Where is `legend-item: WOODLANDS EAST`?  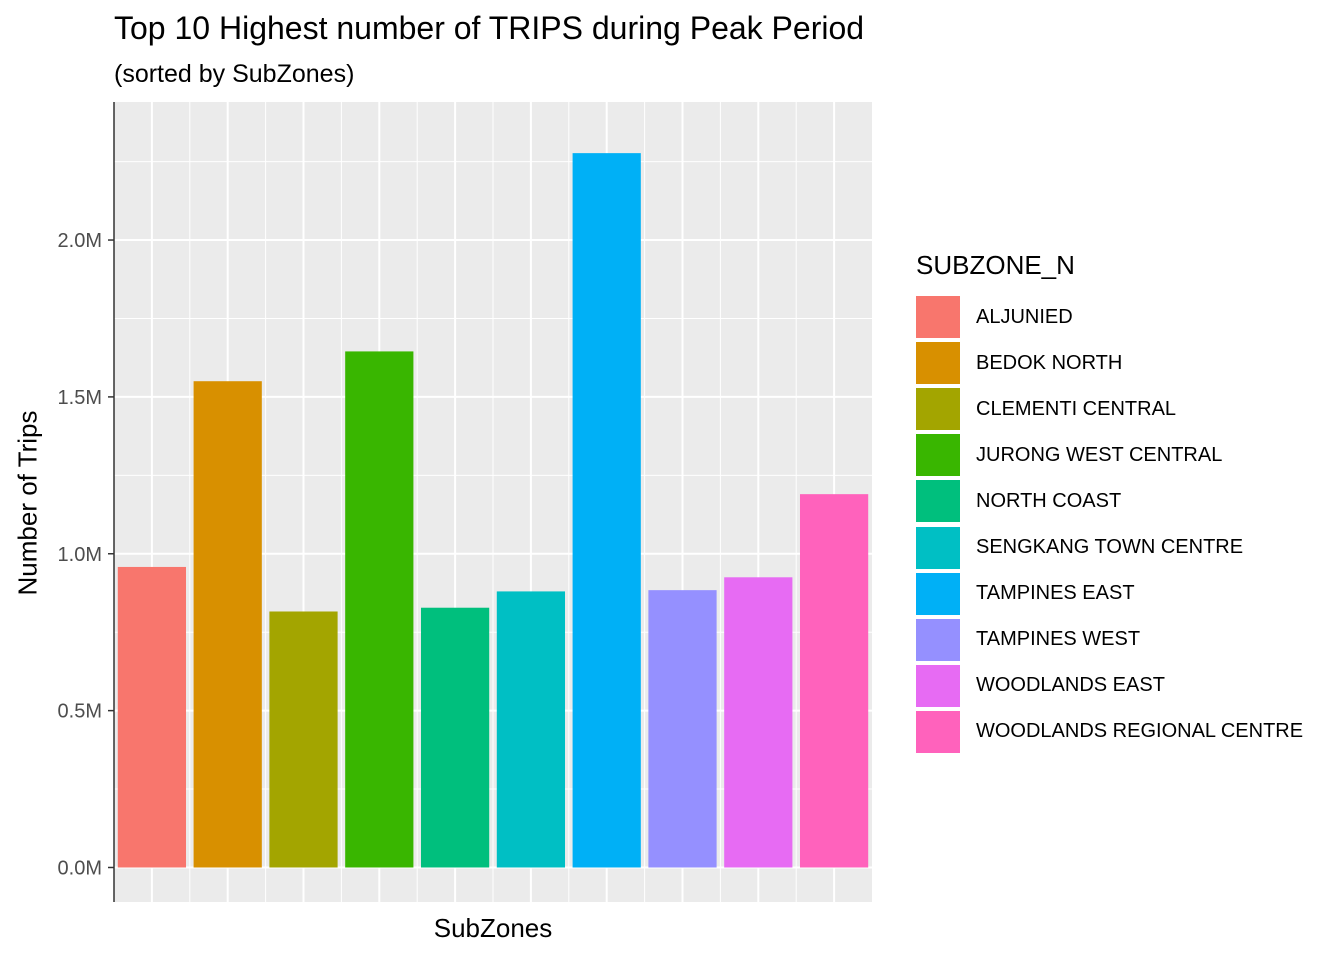 legend-item: WOODLANDS EAST is located at coordinates (1109, 686).